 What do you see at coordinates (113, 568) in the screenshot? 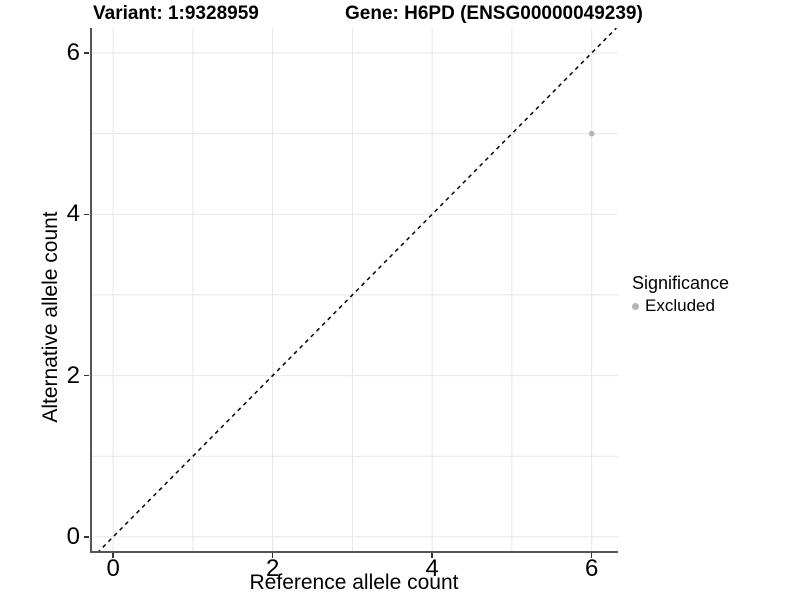
I see `x-tick-label: 0` at bounding box center [113, 568].